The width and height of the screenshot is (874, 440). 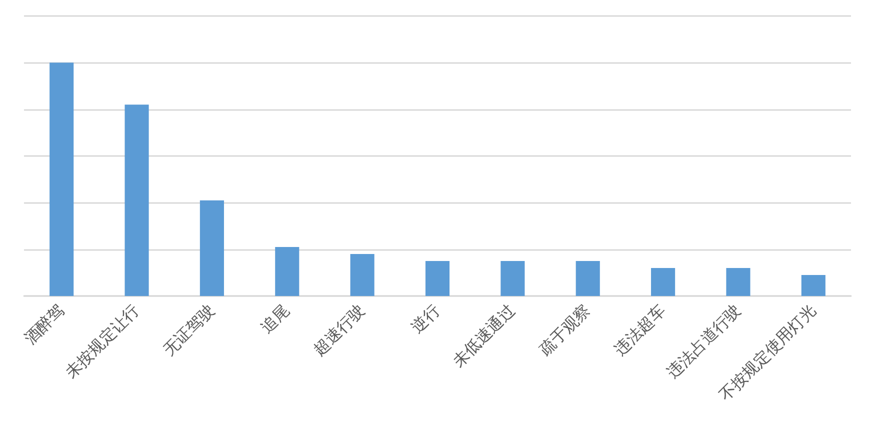 What do you see at coordinates (44, 324) in the screenshot?
I see `x-tick-label: 酒醉驾` at bounding box center [44, 324].